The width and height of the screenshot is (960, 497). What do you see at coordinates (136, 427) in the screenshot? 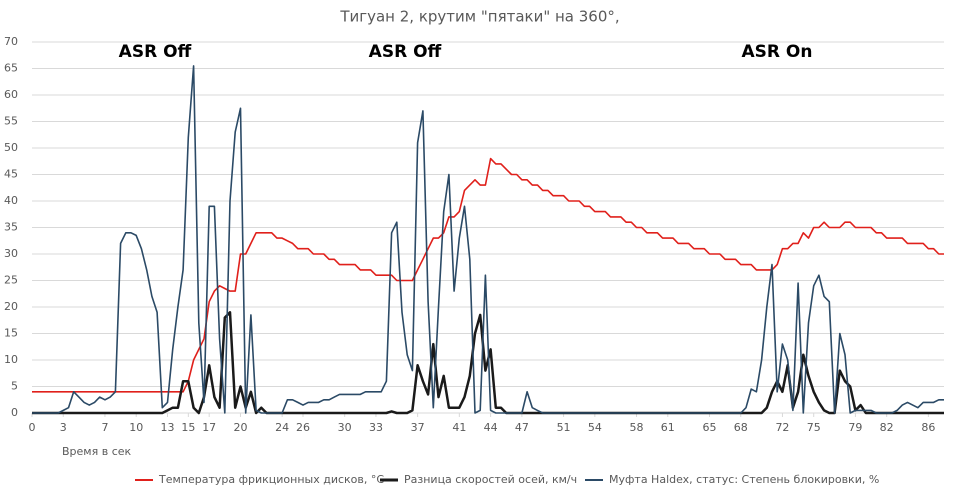
I see `x-tick-label: 10` at bounding box center [136, 427].